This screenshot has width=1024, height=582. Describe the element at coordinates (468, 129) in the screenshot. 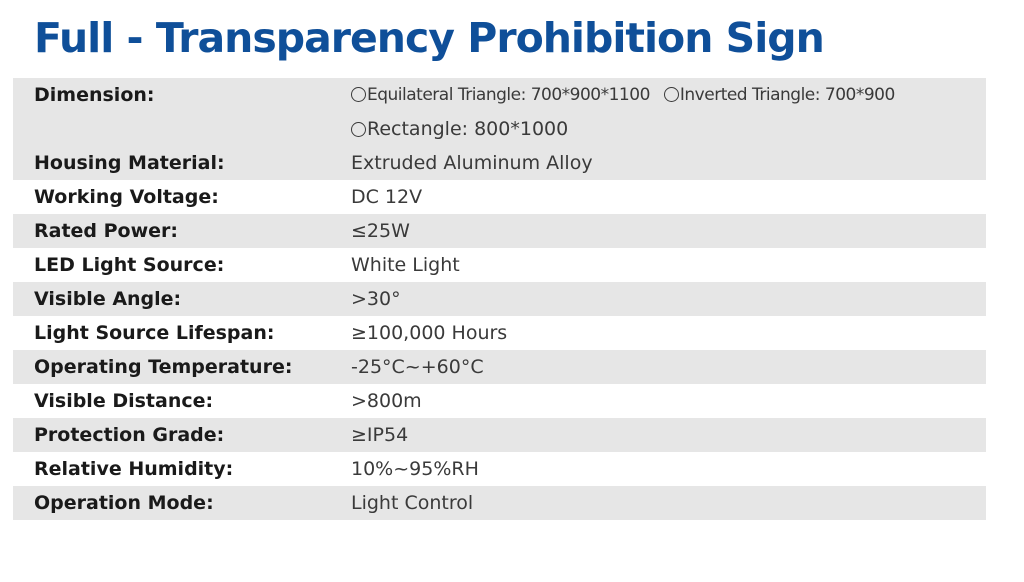

I see `dimension-option-label: Rectangle: 800*1000` at that location.